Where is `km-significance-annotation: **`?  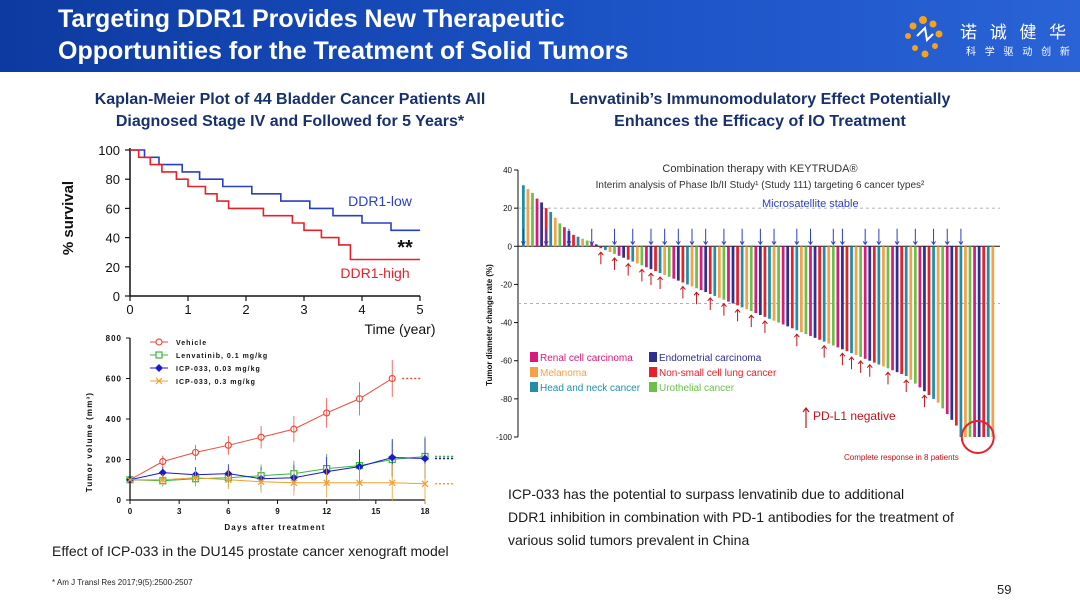
km-significance-annotation: ** is located at coordinates (405, 248).